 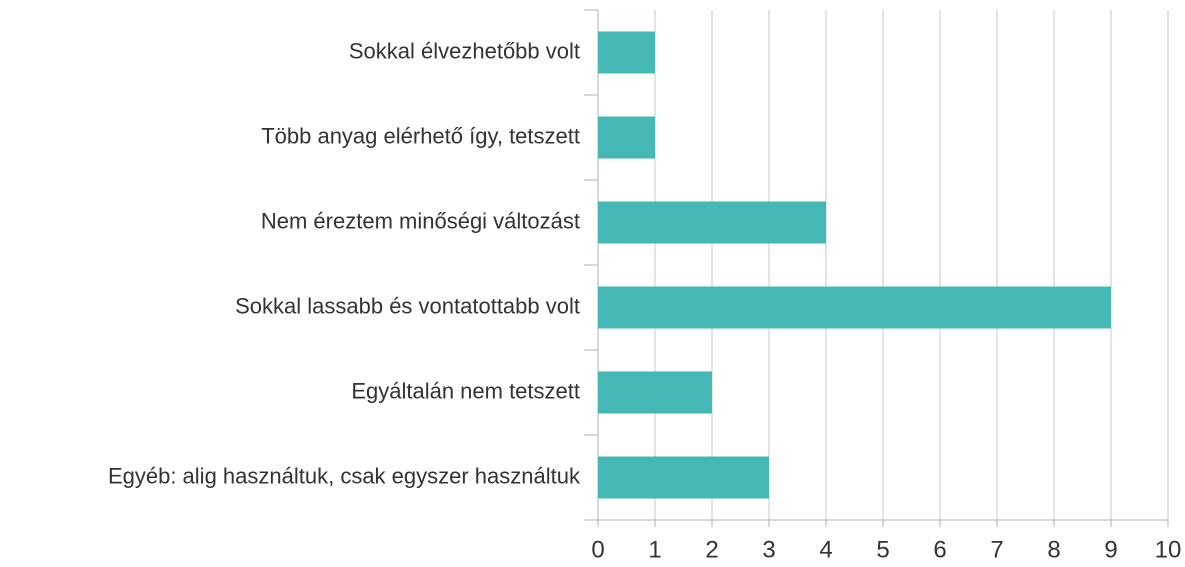 What do you see at coordinates (1168, 549) in the screenshot?
I see `x-tick-label: 10` at bounding box center [1168, 549].